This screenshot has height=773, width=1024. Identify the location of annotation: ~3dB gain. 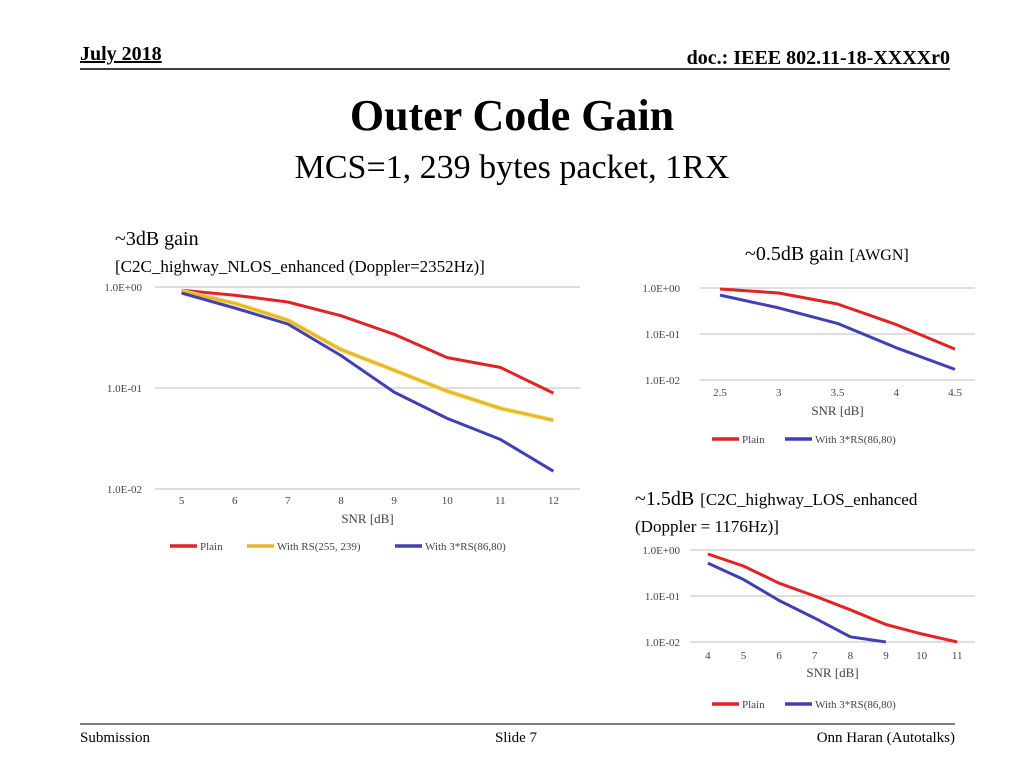
(157, 239).